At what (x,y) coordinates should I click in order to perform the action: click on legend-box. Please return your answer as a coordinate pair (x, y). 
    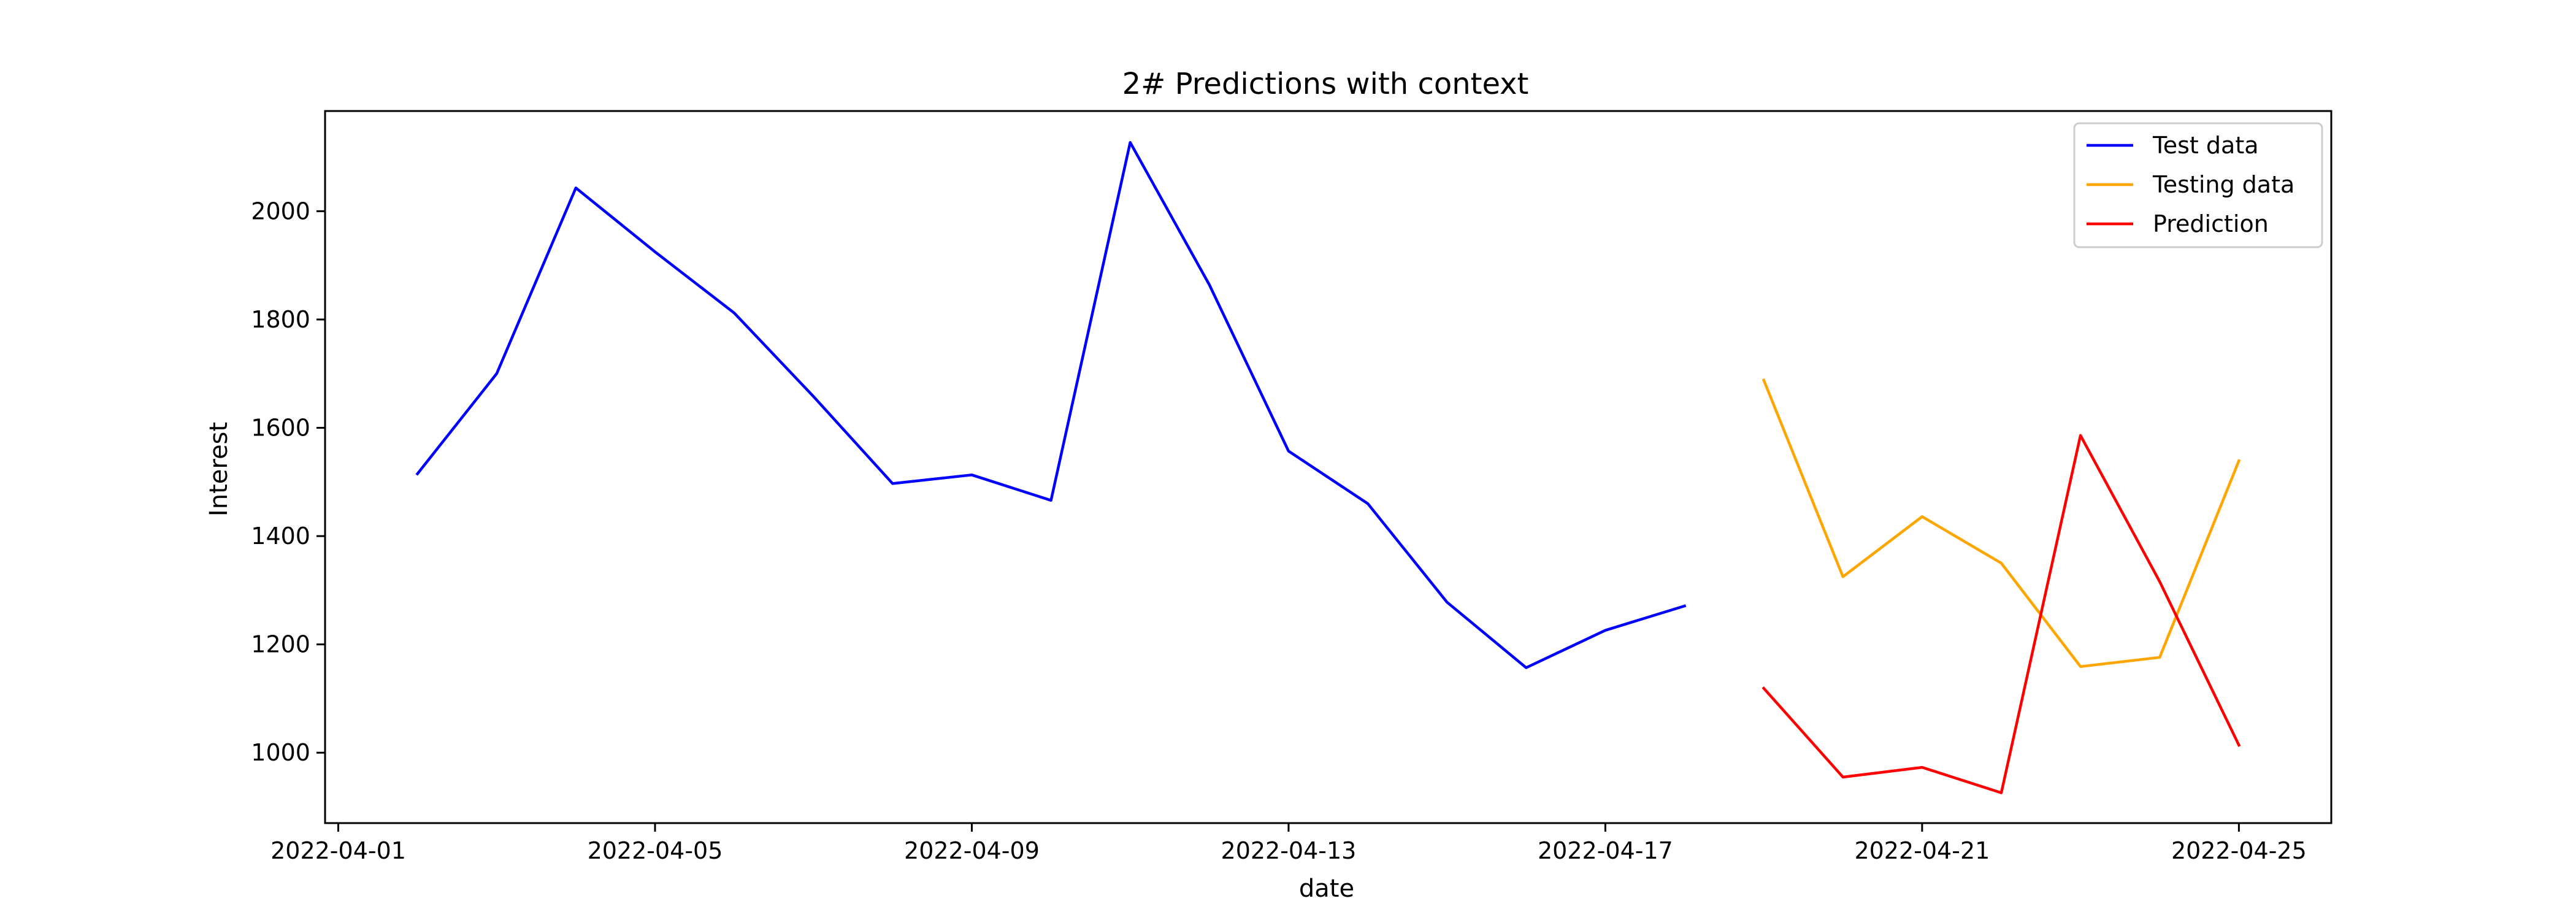
    Looking at the image, I should click on (2198, 185).